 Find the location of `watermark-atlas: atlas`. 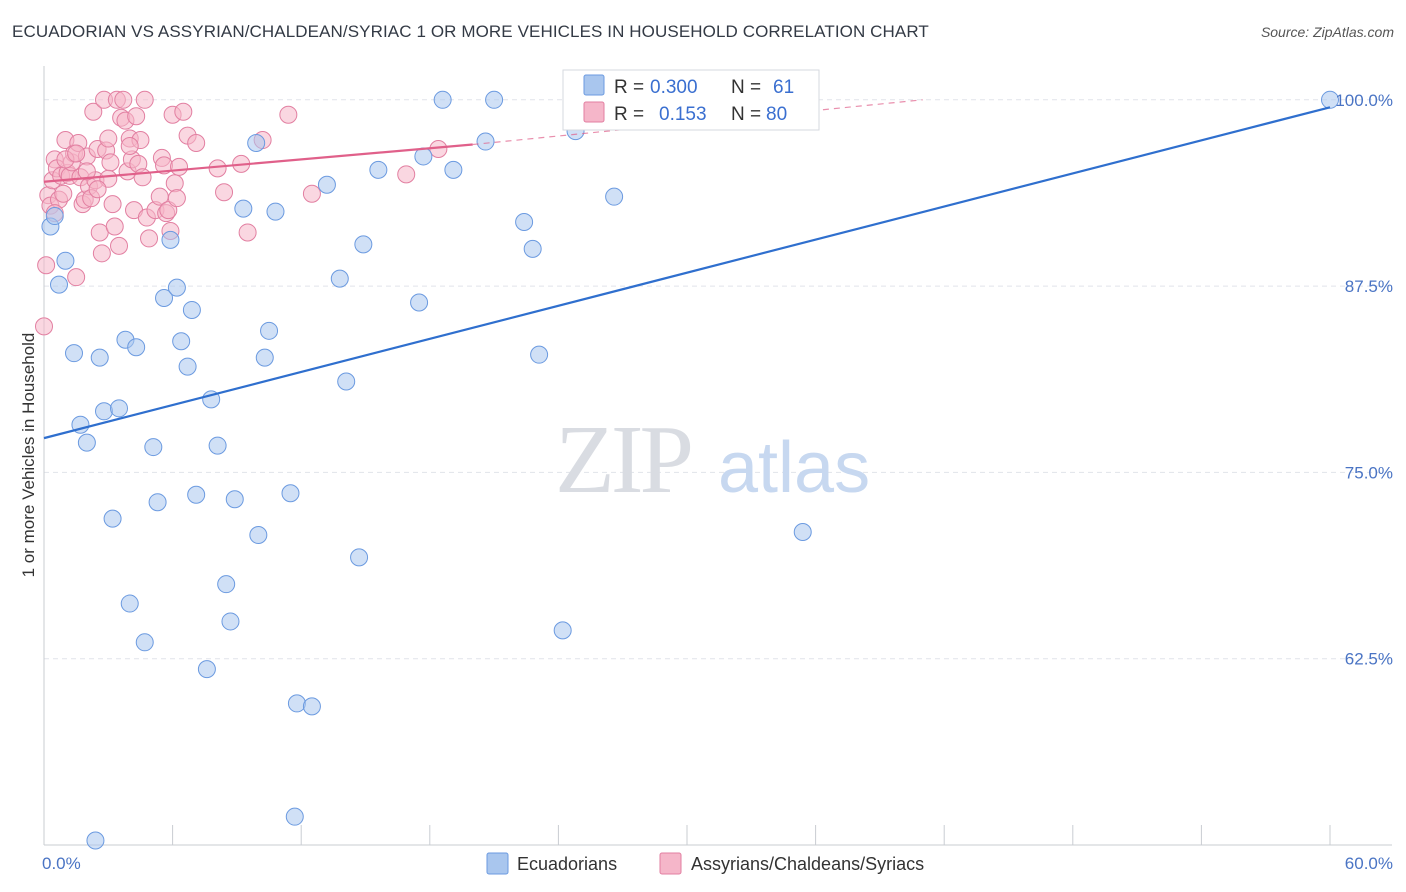

watermark-atlas: atlas is located at coordinates (794, 468).